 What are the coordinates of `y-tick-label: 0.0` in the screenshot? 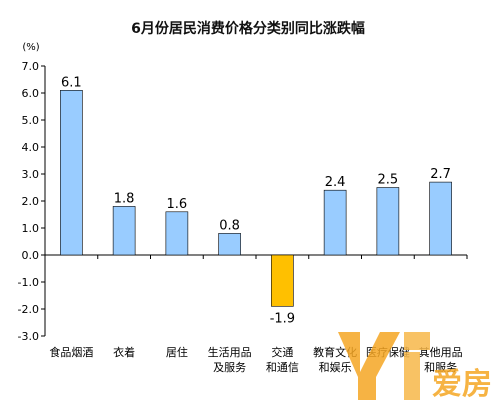 It's located at (31, 255).